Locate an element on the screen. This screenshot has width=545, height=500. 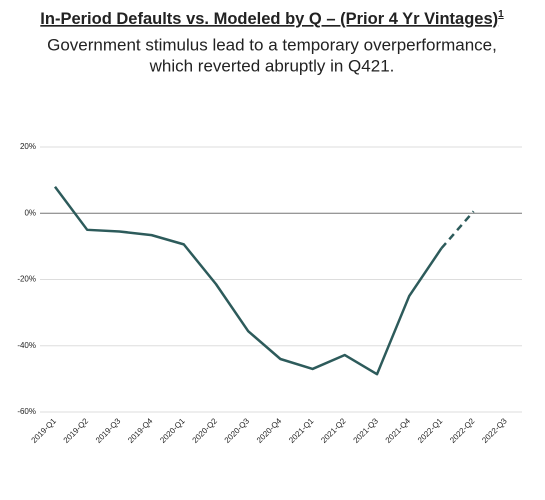
x-tick-label: 2021-Q2 is located at coordinates (333, 430).